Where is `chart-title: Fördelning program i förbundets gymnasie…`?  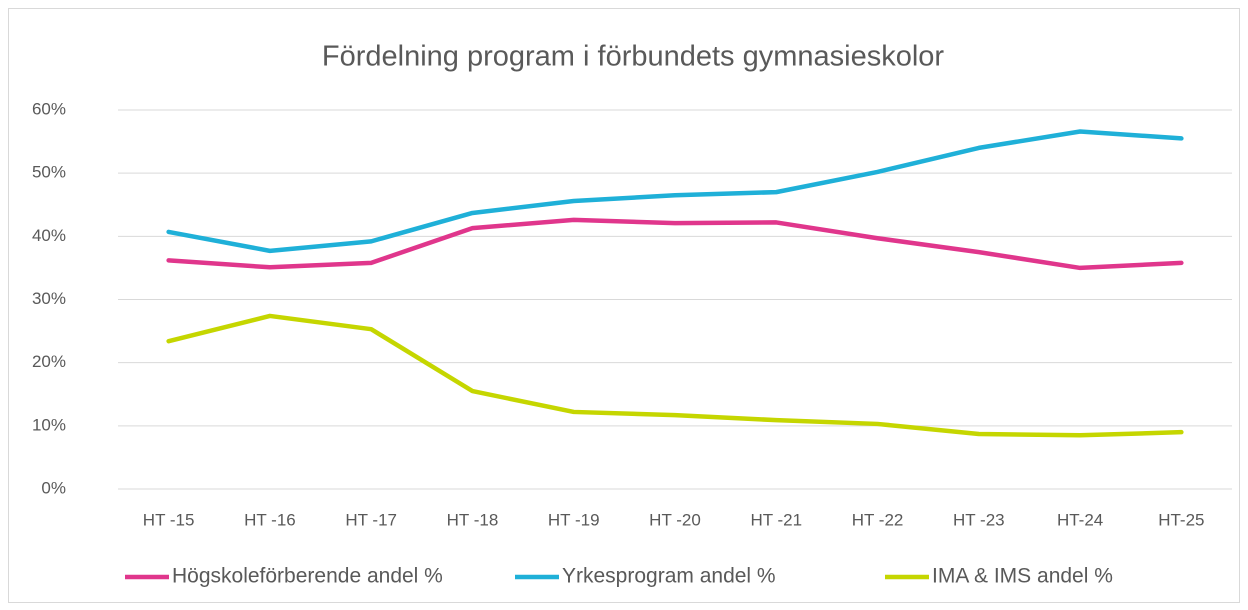 chart-title: Fördelning program i förbundets gymnasie… is located at coordinates (633, 57).